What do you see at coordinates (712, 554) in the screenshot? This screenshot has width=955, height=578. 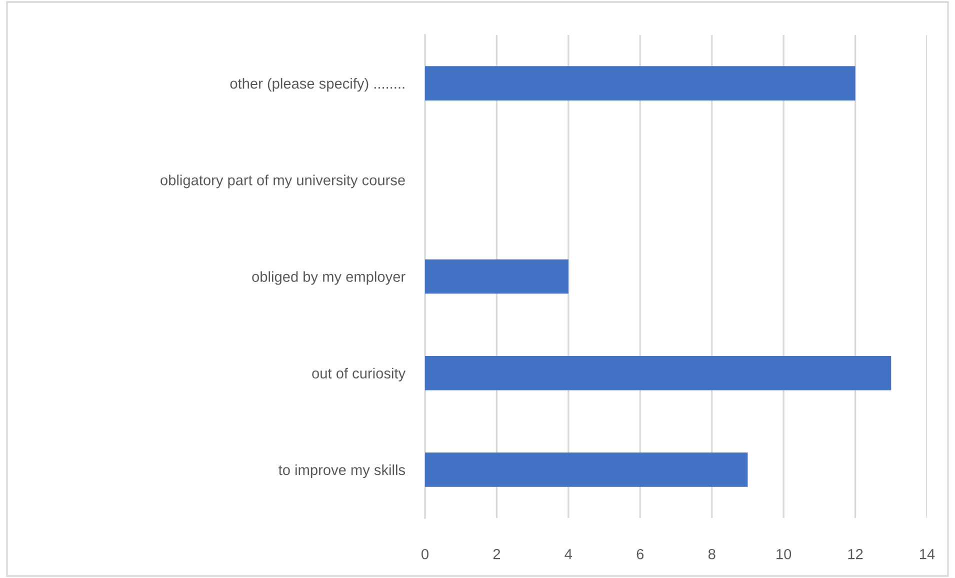 I see `x-tick-label: 8` at bounding box center [712, 554].